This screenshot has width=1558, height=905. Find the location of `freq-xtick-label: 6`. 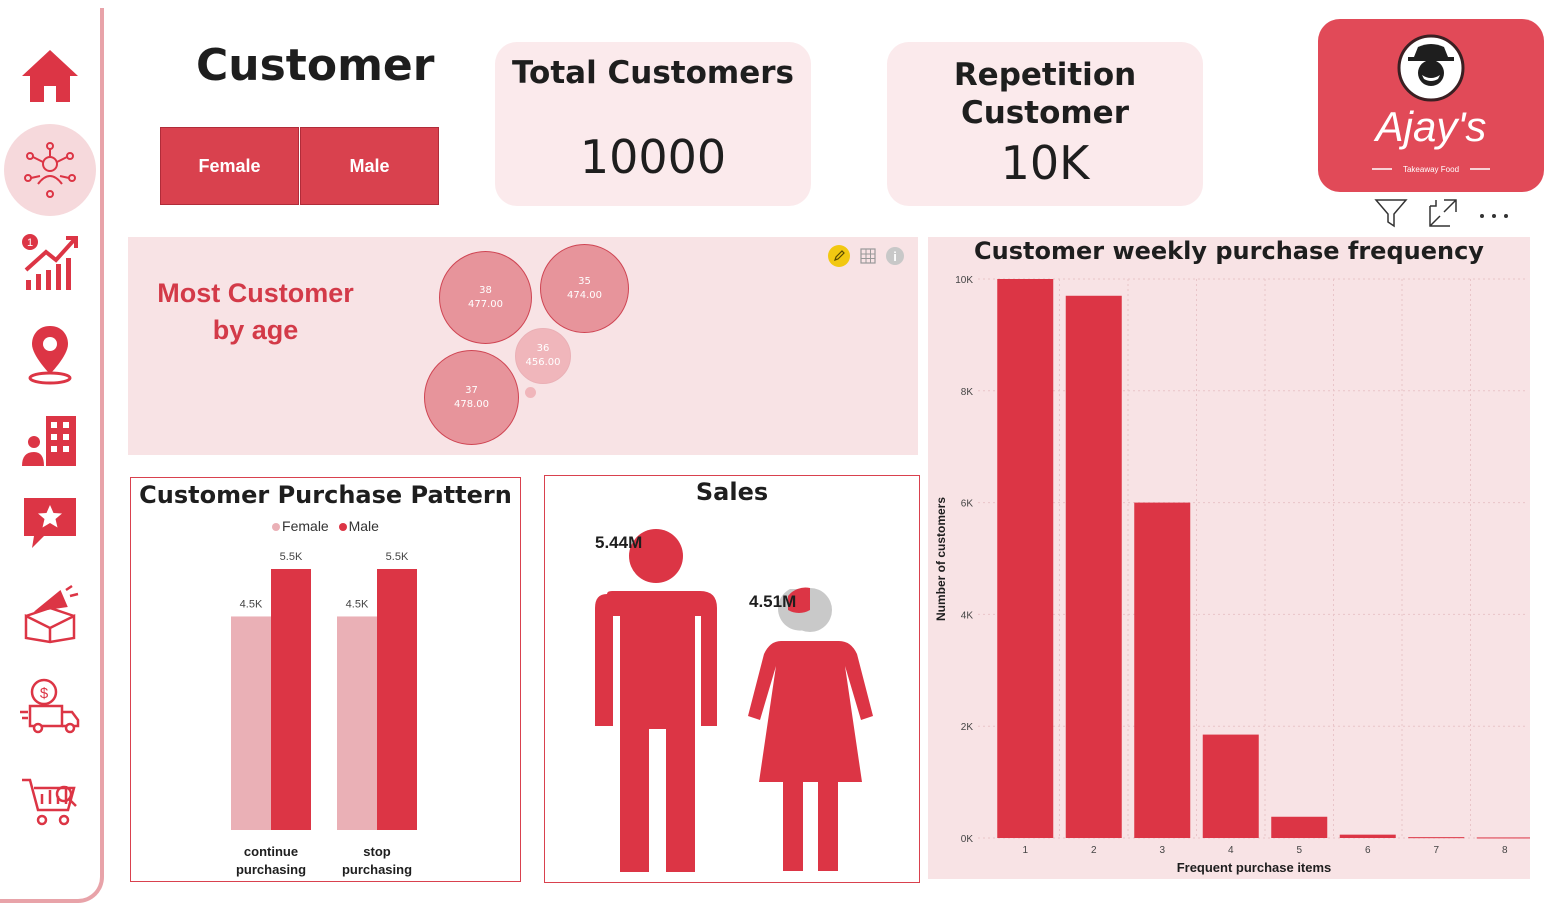

freq-xtick-label: 6 is located at coordinates (1368, 850).